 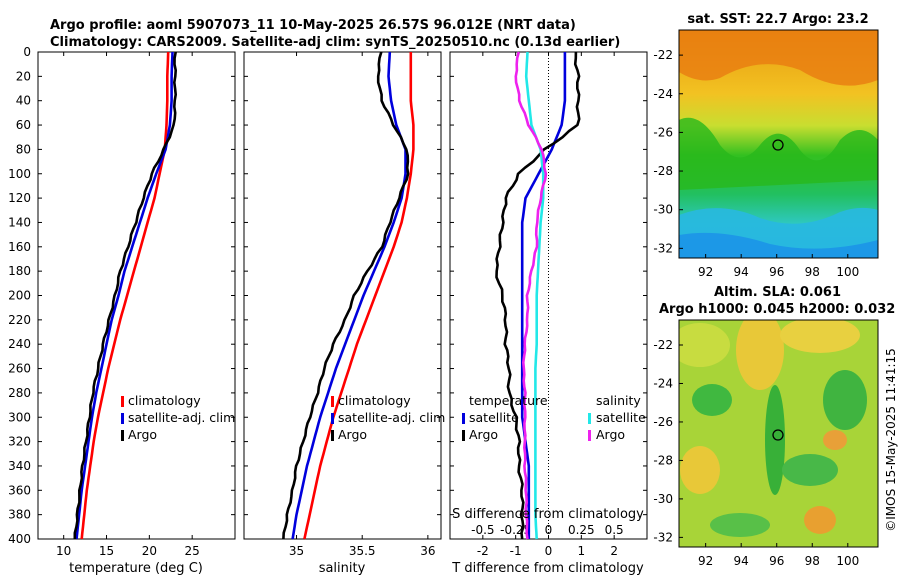 What do you see at coordinates (342, 568) in the screenshot?
I see `salinity-xlabel: salinity` at bounding box center [342, 568].